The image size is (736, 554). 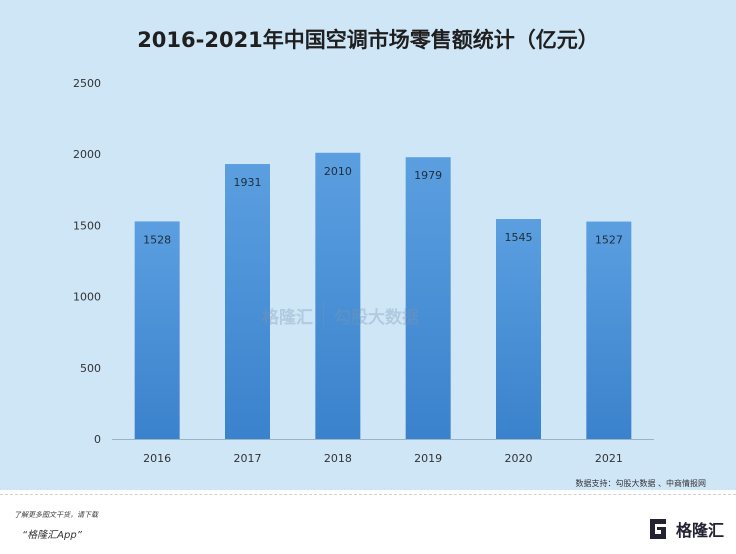 I want to click on x-tick-label: 2021, so click(x=609, y=458).